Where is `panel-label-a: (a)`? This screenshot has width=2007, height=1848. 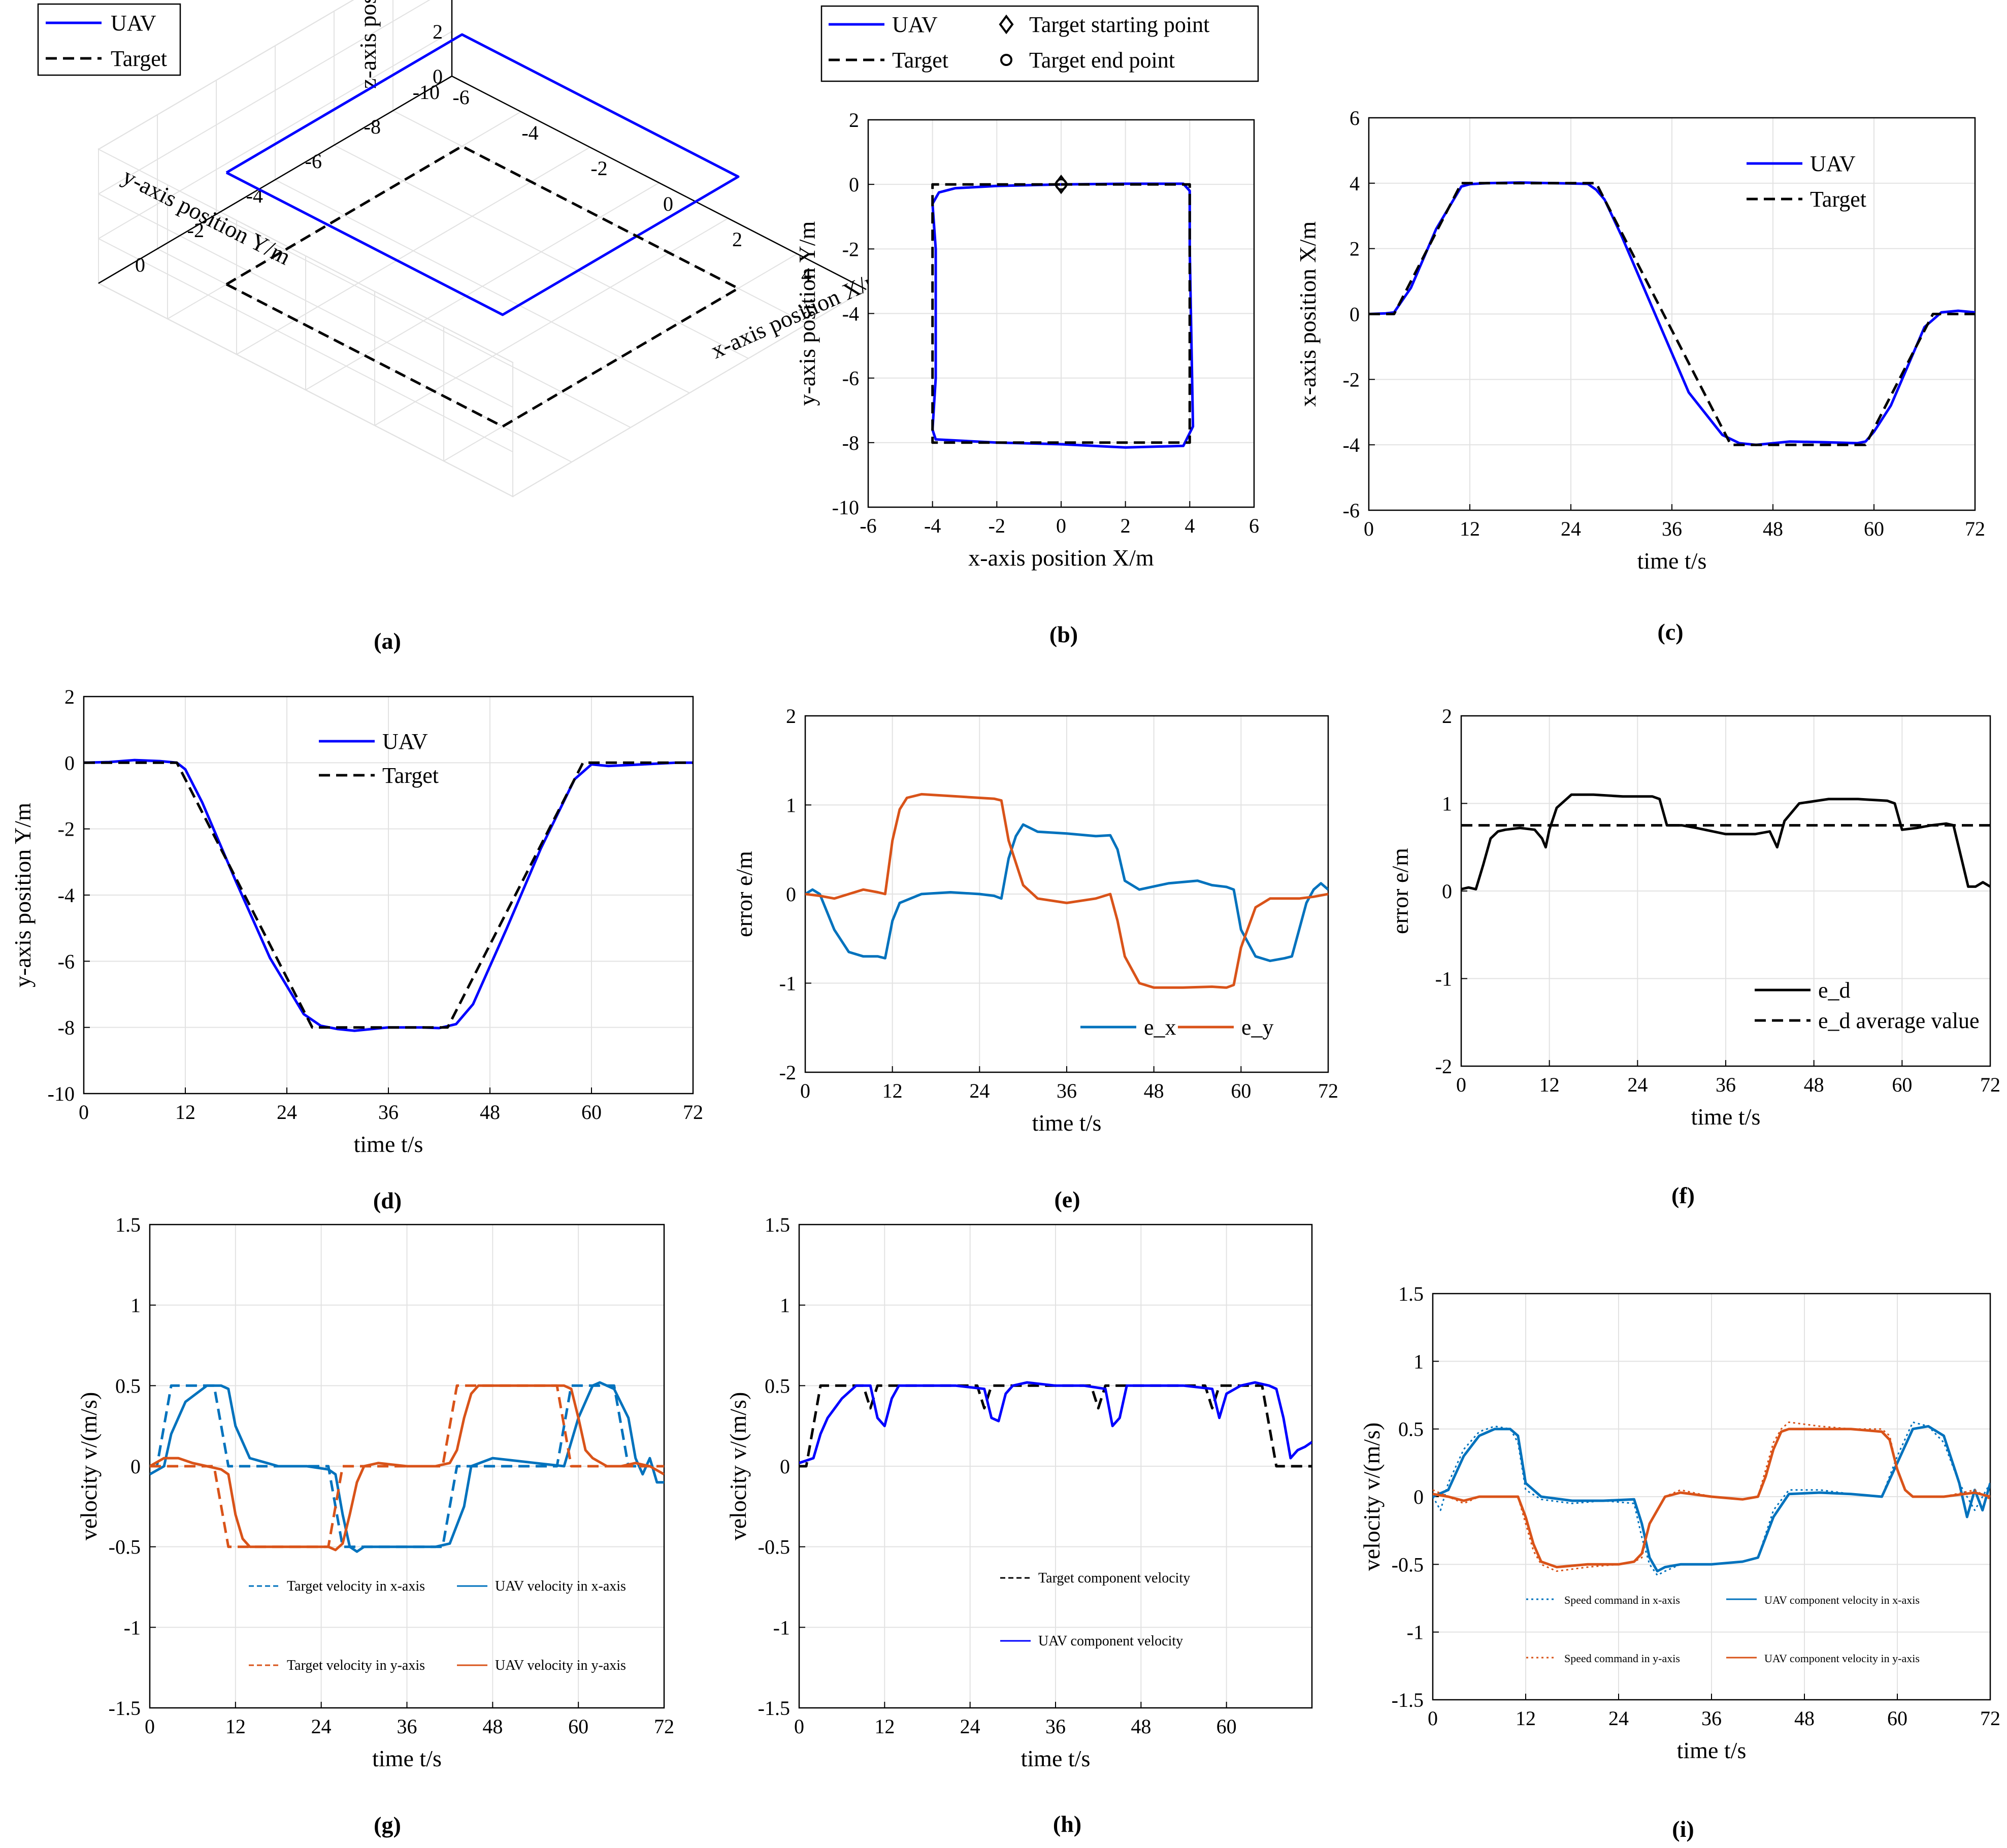
panel-label-a: (a) is located at coordinates (387, 641).